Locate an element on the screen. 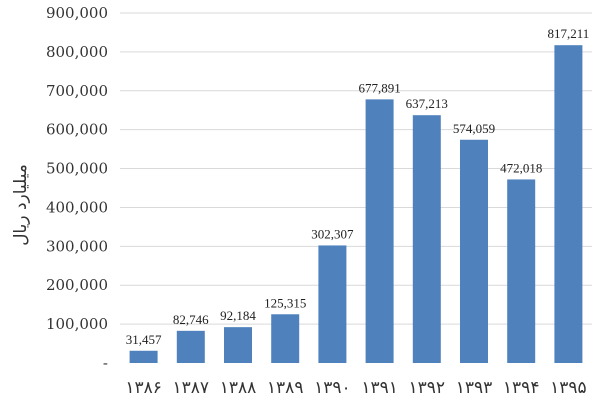 This screenshot has height=403, width=606. y-tick-label: - is located at coordinates (105, 363).